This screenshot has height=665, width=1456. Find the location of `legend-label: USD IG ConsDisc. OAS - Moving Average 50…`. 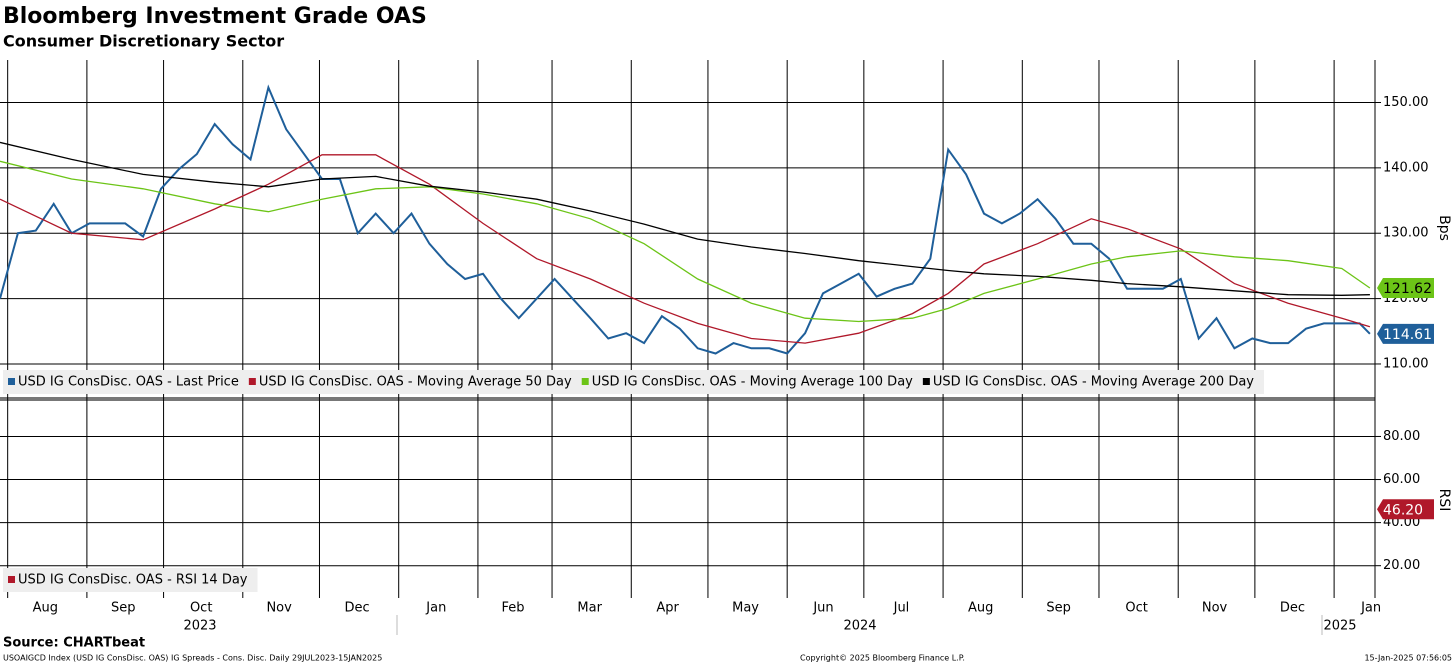

legend-label: USD IG ConsDisc. OAS - Moving Average 50… is located at coordinates (415, 382).